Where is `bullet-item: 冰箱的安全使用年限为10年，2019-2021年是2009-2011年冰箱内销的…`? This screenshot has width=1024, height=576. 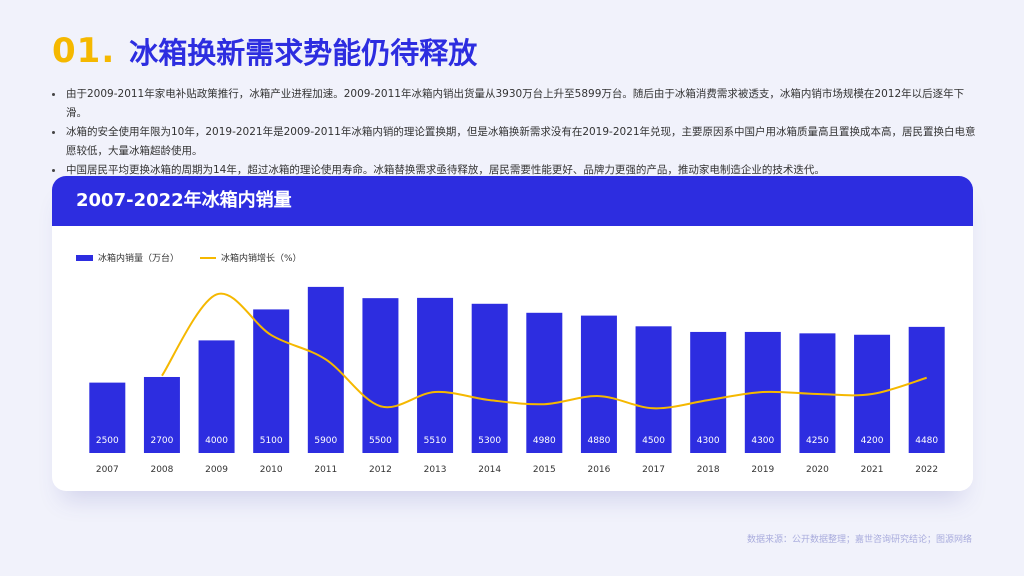
bullet-item: 冰箱的安全使用年限为10年，2019-2021年是2009-2011年冰箱内销的… is located at coordinates (514, 142).